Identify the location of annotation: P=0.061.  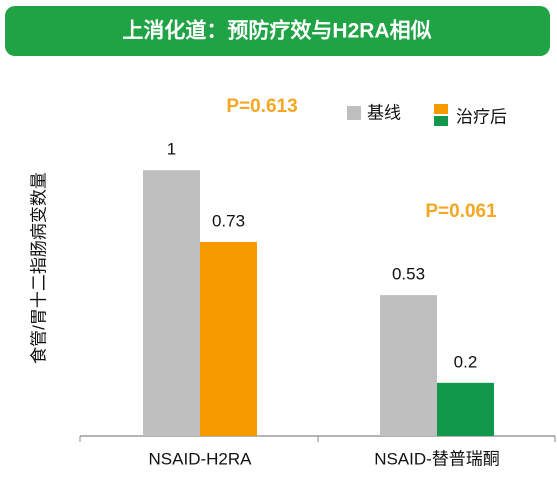
(461, 211).